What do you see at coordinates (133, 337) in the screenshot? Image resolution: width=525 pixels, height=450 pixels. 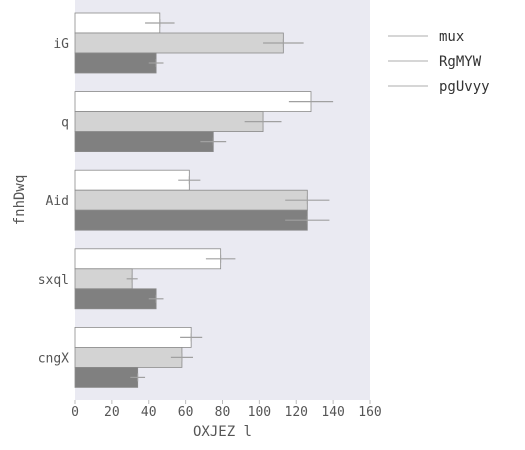 I see `bar-mux-cngX` at bounding box center [133, 337].